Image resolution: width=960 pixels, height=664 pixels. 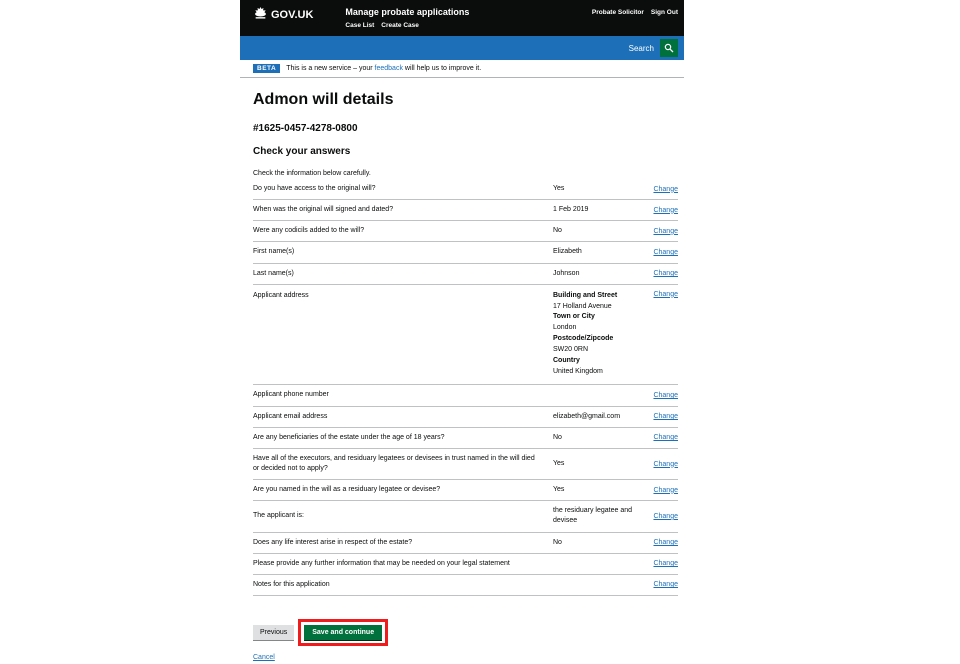 What do you see at coordinates (302, 151) in the screenshot?
I see `section-heading: Check your answers` at bounding box center [302, 151].